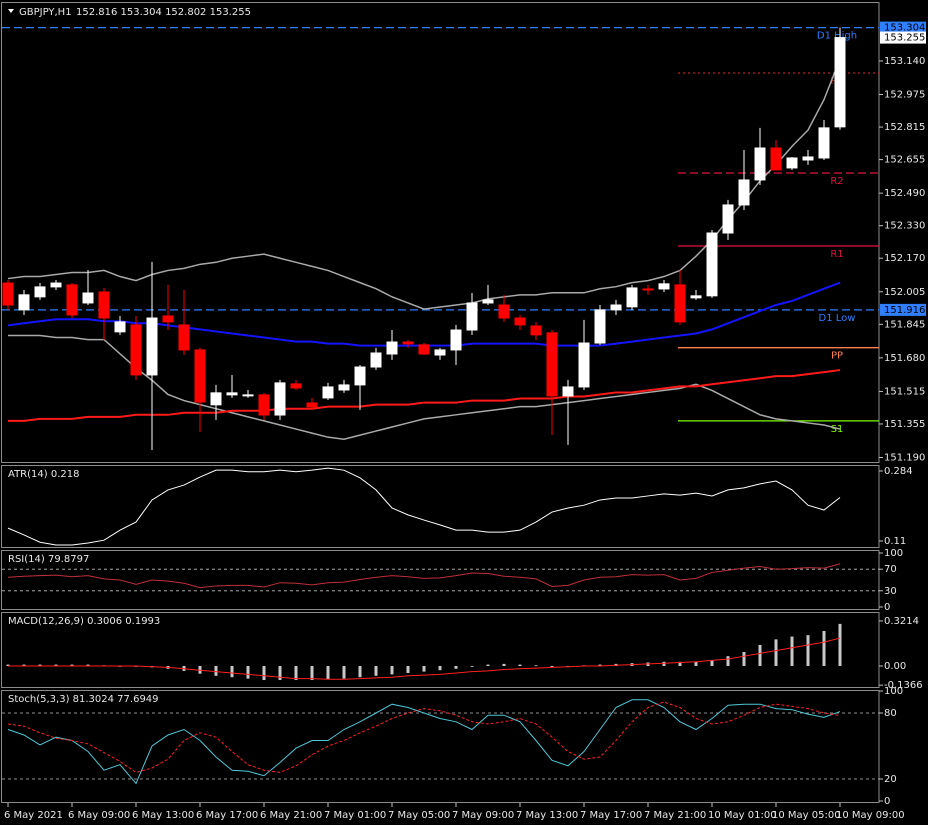 The width and height of the screenshot is (928, 825). Describe the element at coordinates (895, 541) in the screenshot. I see `y-tick-label: 0.11` at that location.